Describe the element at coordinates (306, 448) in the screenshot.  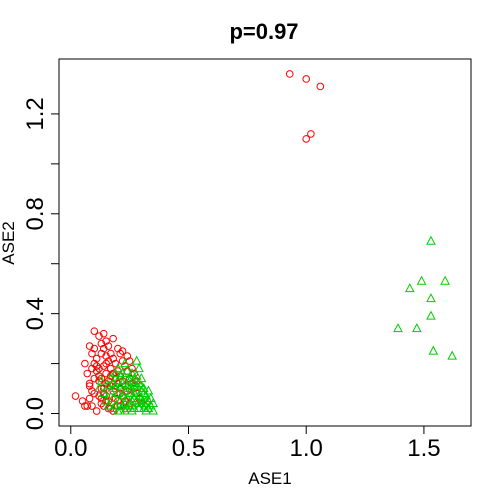
I see `x-tick-label: 1.0` at that location.